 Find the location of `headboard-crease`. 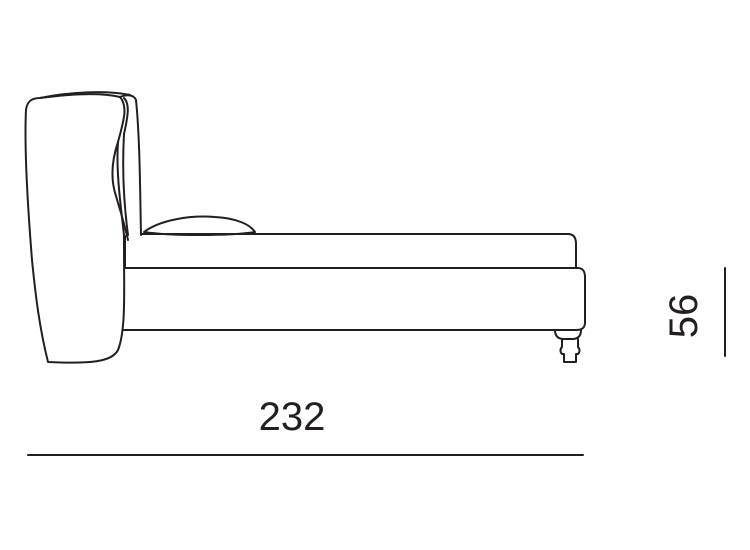

headboard-crease is located at coordinates (120, 191).